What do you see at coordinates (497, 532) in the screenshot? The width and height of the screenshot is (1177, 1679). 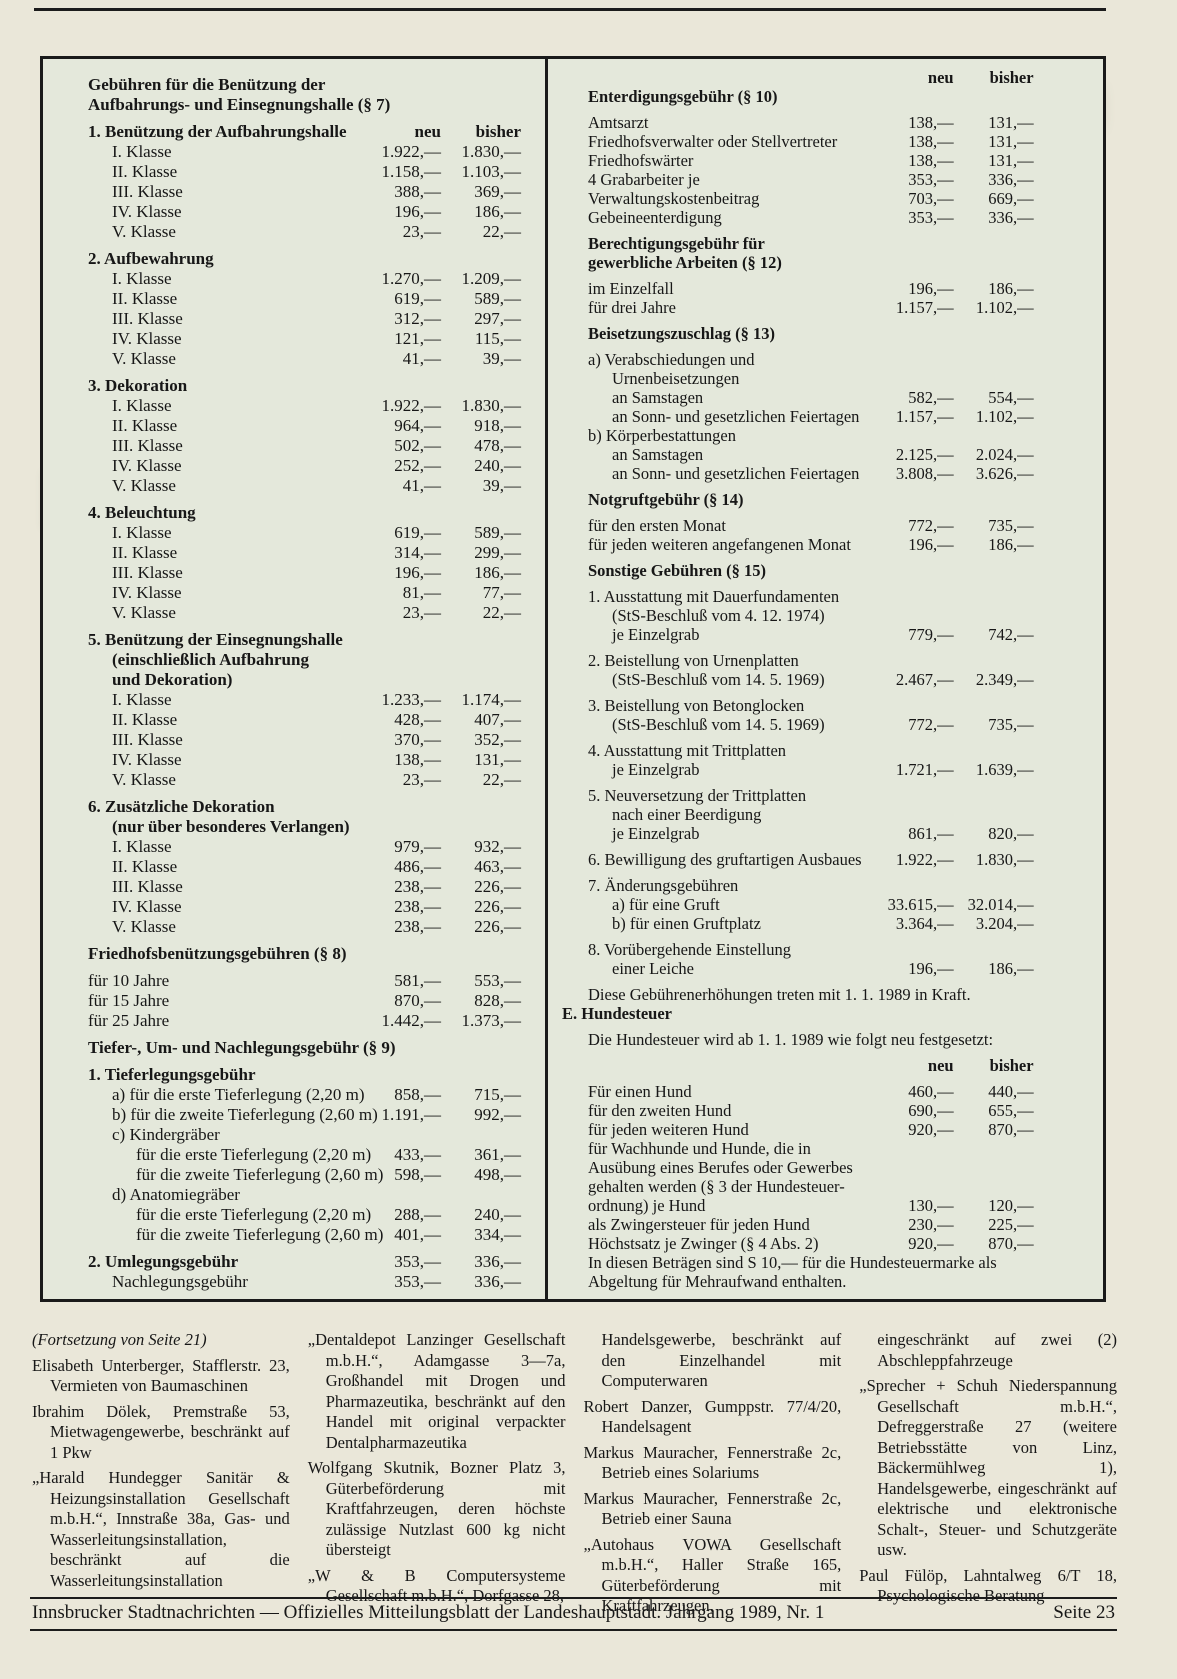 I see `fee-amount-bisher: 589,—` at bounding box center [497, 532].